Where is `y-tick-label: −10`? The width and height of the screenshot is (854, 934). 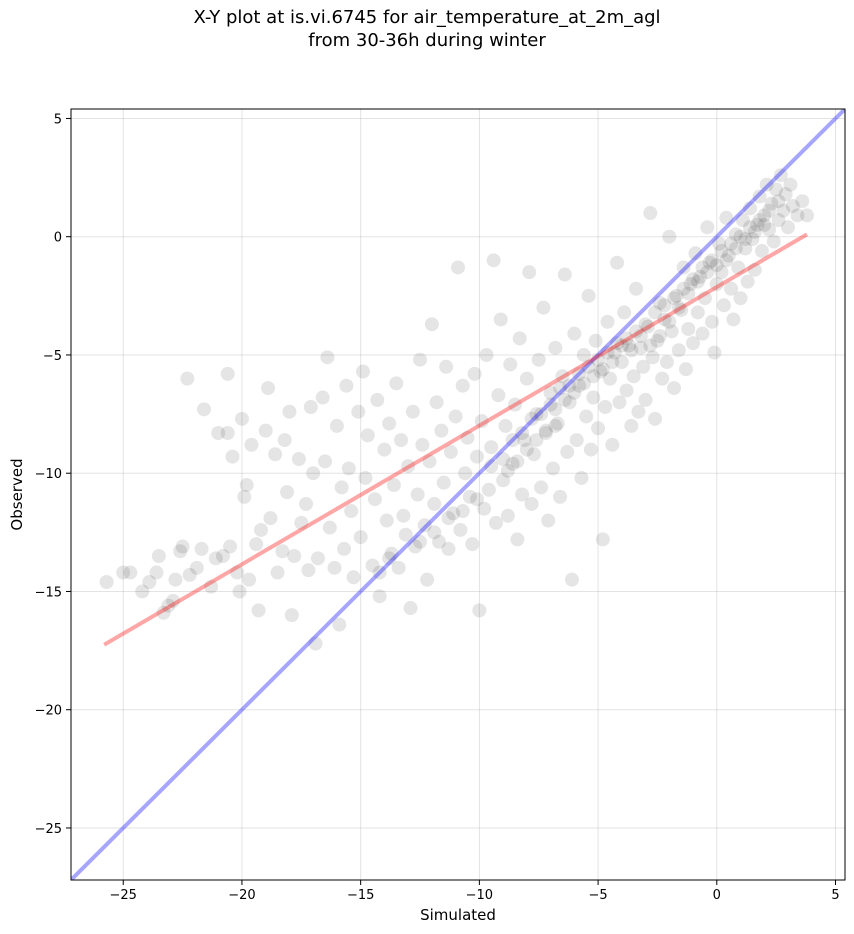 y-tick-label: −10 is located at coordinates (48, 474).